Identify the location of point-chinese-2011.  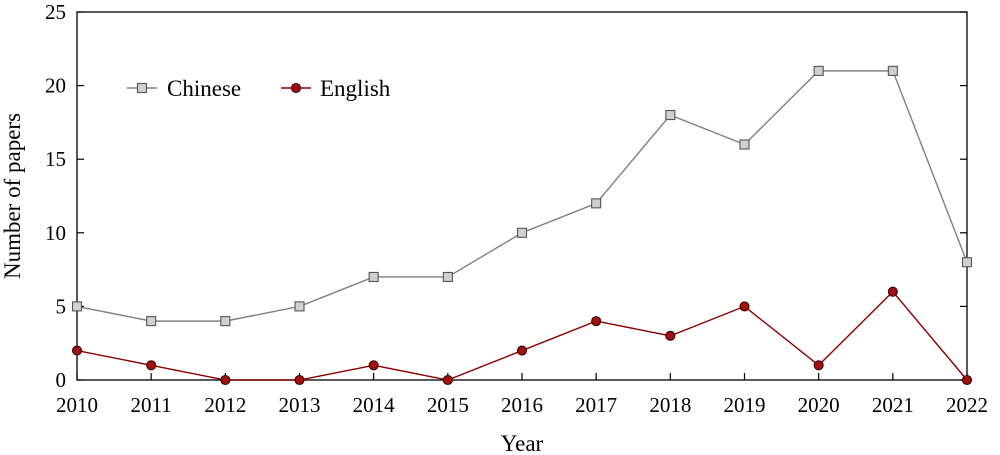
(151, 321).